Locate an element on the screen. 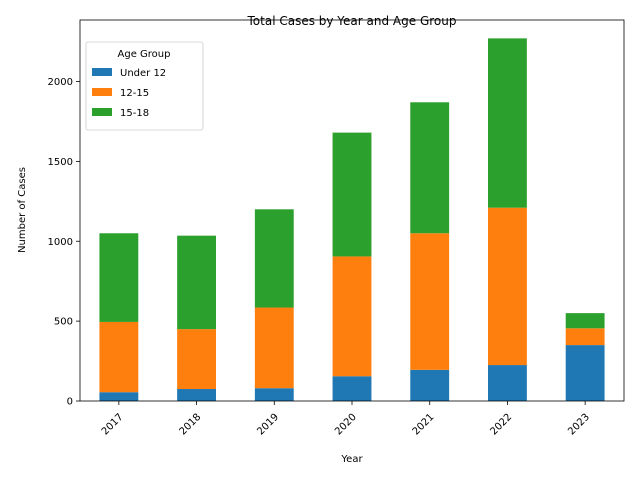  x-tick-label: 2017 is located at coordinates (113, 425).